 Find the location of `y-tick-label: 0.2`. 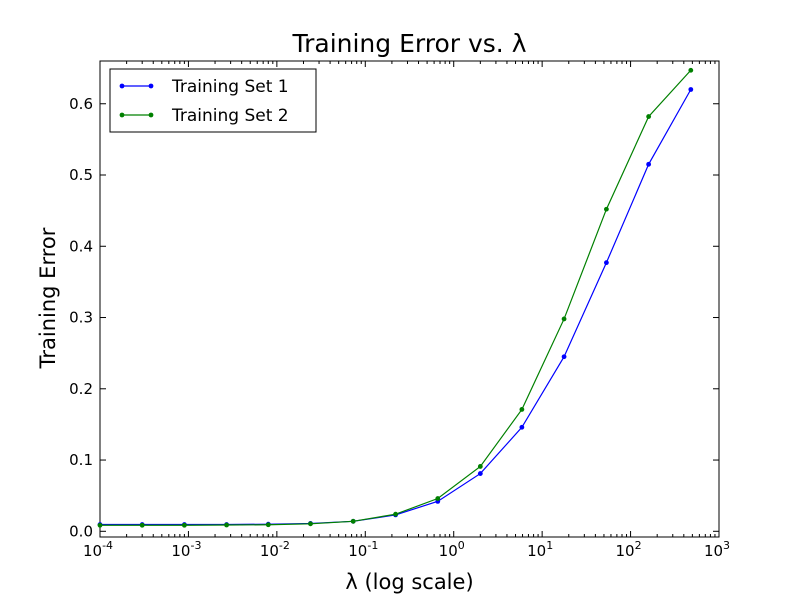

y-tick-label: 0.2 is located at coordinates (81, 389).